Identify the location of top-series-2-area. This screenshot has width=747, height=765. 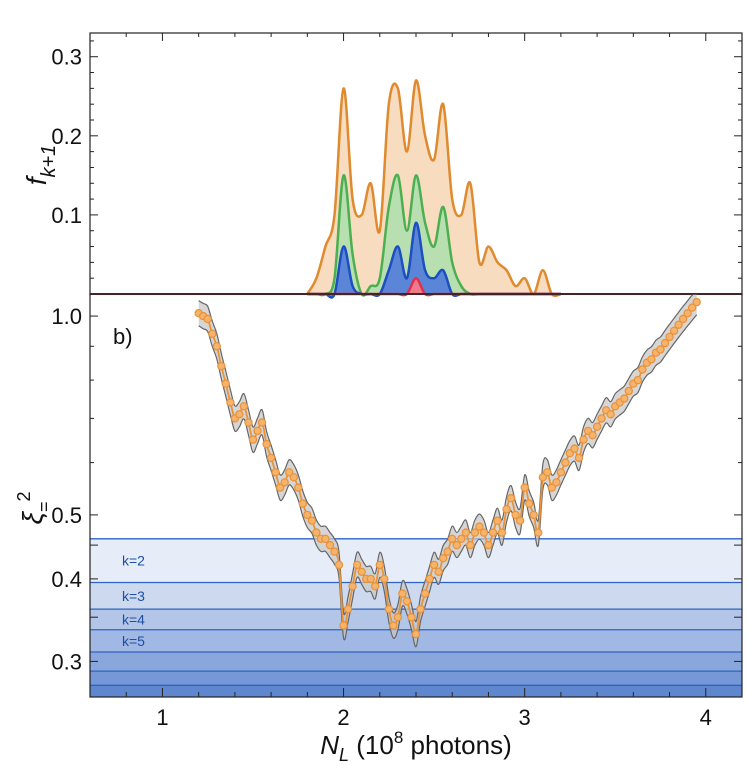
(434, 260).